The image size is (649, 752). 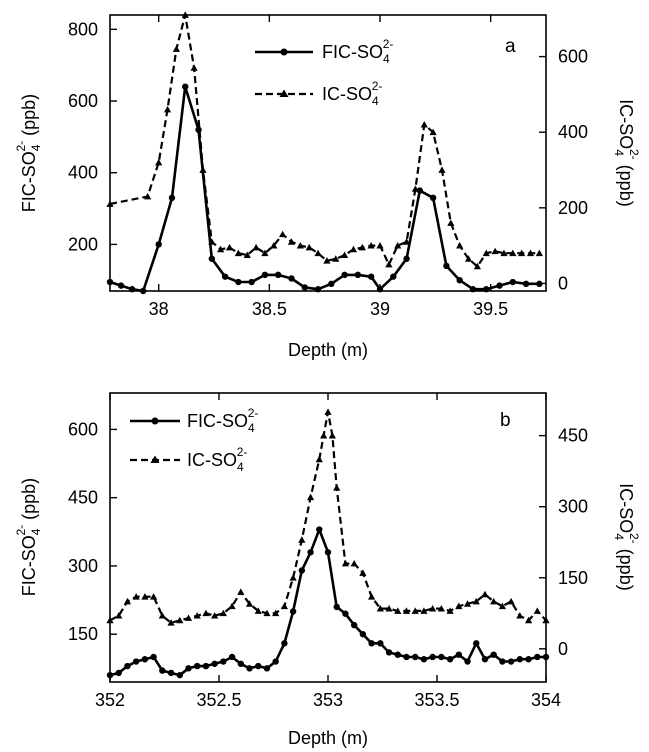 I want to click on legend-marker-fic-a, so click(x=284, y=52).